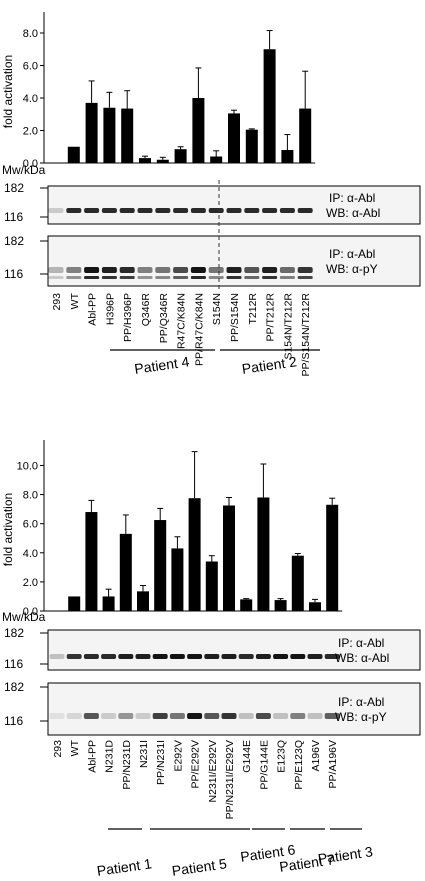 This screenshot has height=881, width=425. I want to click on lane-label: PP/E123Q, so click(299, 765).